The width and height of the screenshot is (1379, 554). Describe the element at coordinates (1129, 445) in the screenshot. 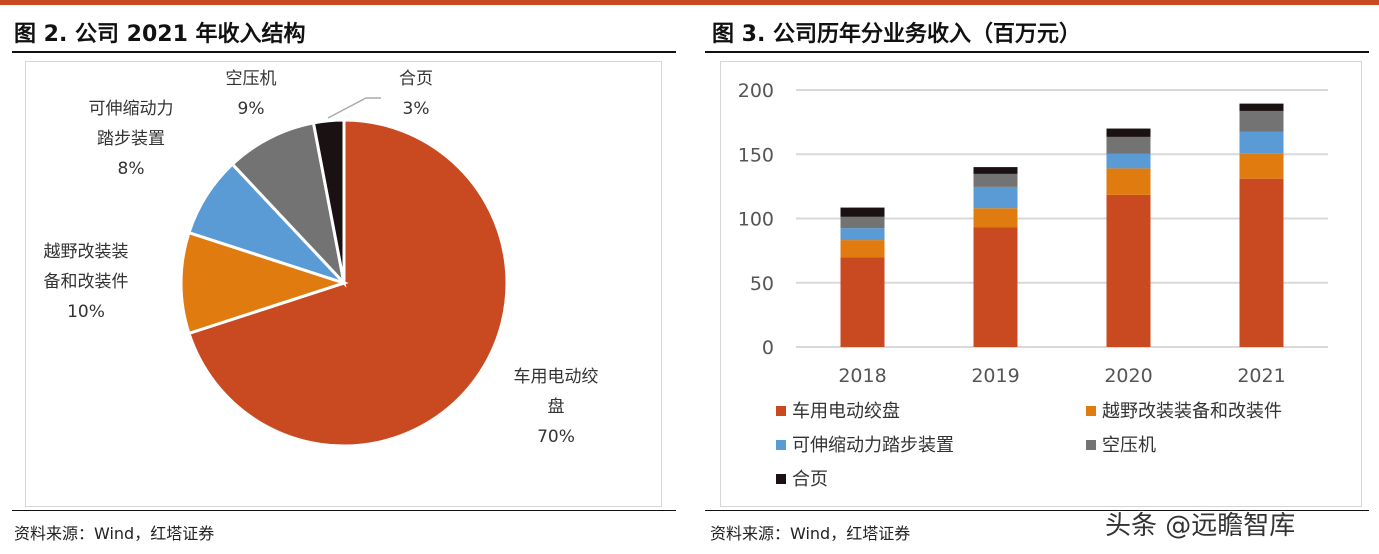

I see `legend-label: 空压机` at that location.